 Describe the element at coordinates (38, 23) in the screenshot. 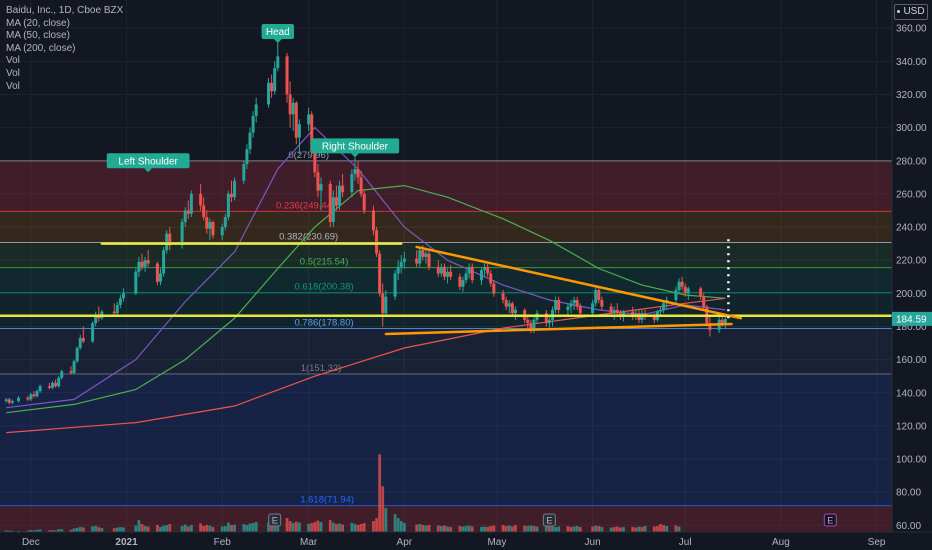

I see `indicator-ma20: MA (20, close)` at that location.